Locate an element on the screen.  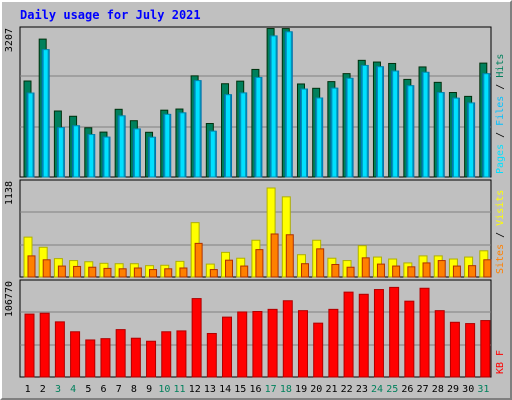
x-tick-label: 15 is located at coordinates (240, 389).